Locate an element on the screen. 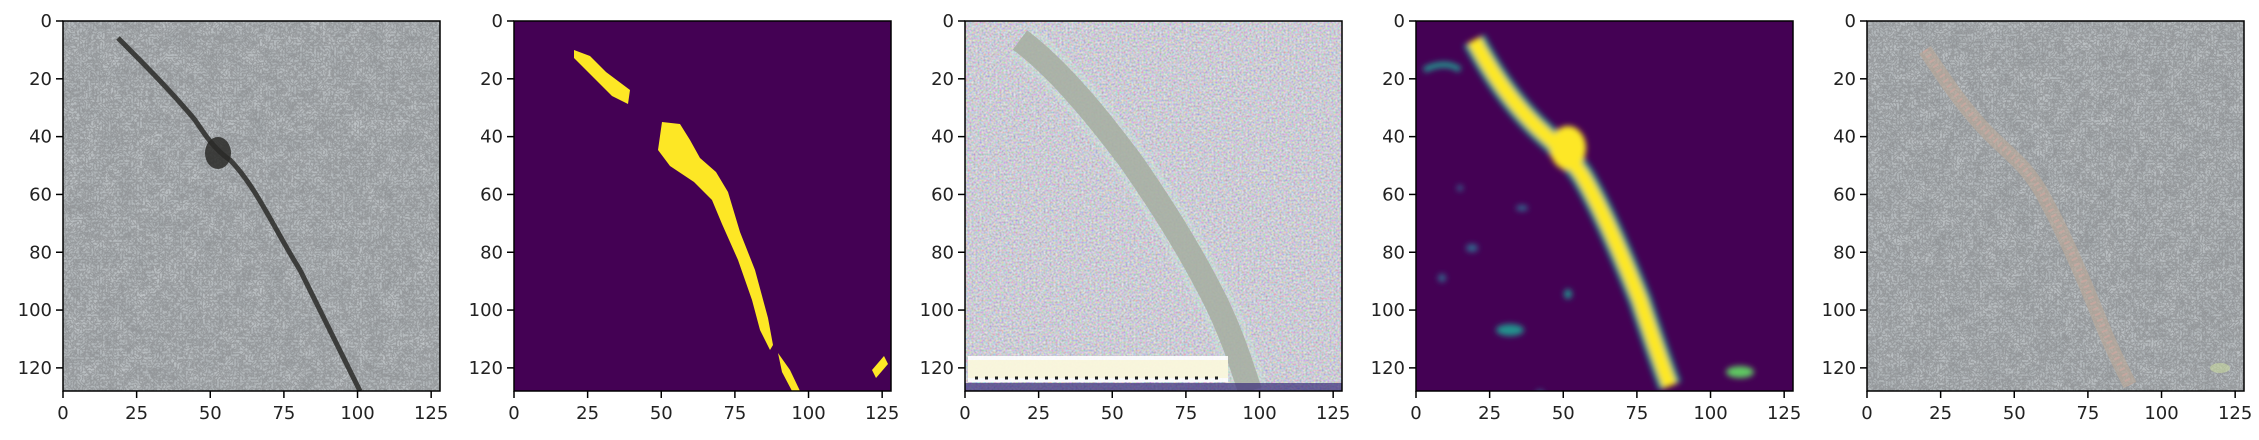 This screenshot has width=2259, height=440. crack is located at coordinates (239, 213).